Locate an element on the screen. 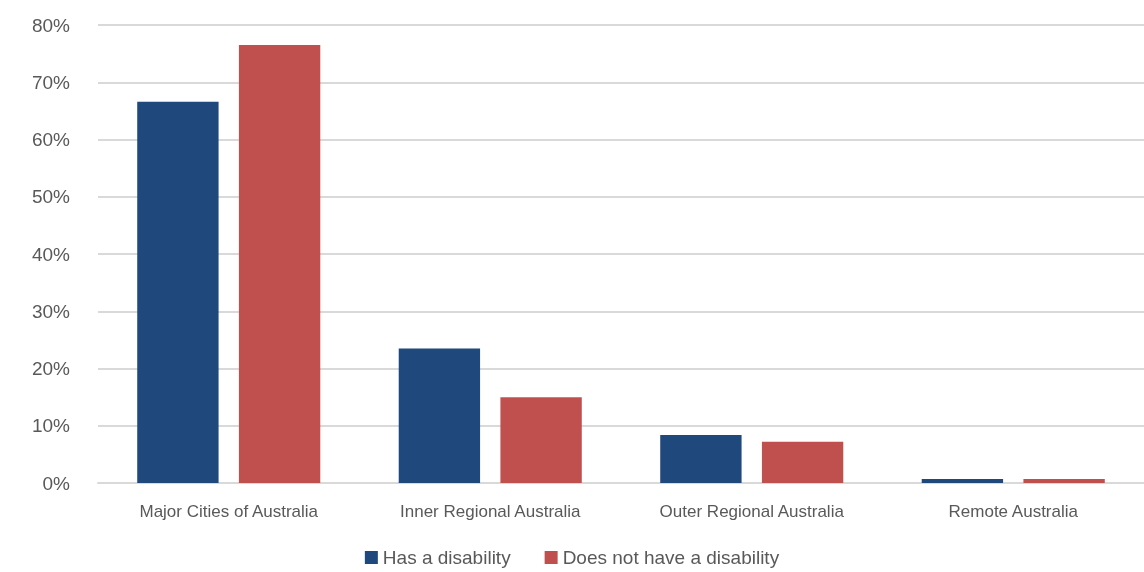  y-tick-label: 40% is located at coordinates (51, 254).